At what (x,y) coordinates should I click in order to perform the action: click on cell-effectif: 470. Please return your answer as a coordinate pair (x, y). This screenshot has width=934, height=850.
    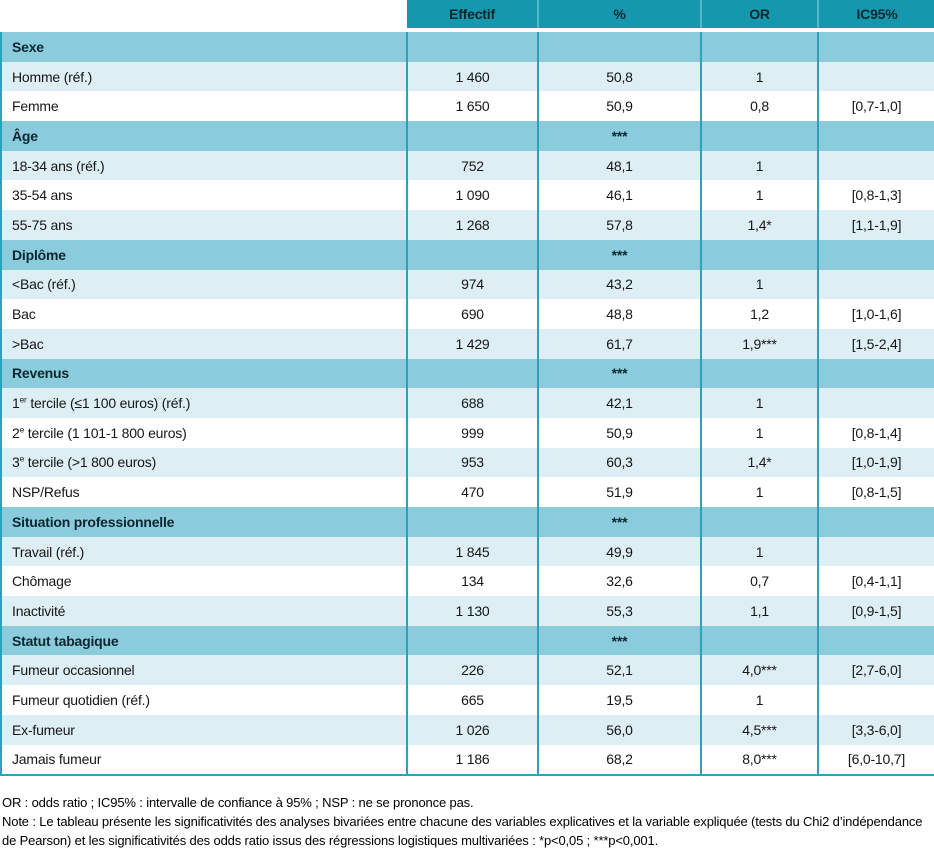
    Looking at the image, I should click on (472, 492).